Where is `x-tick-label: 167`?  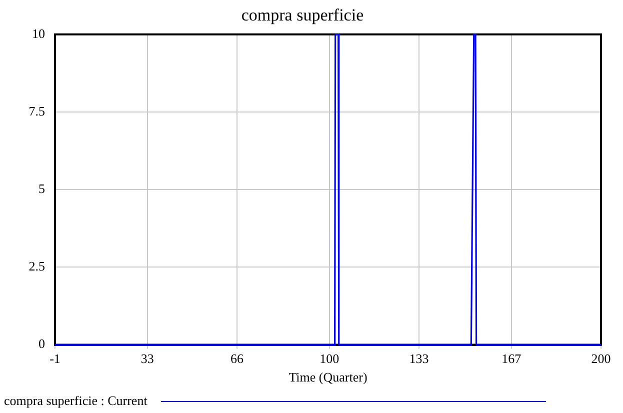
x-tick-label: 167 is located at coordinates (512, 358).